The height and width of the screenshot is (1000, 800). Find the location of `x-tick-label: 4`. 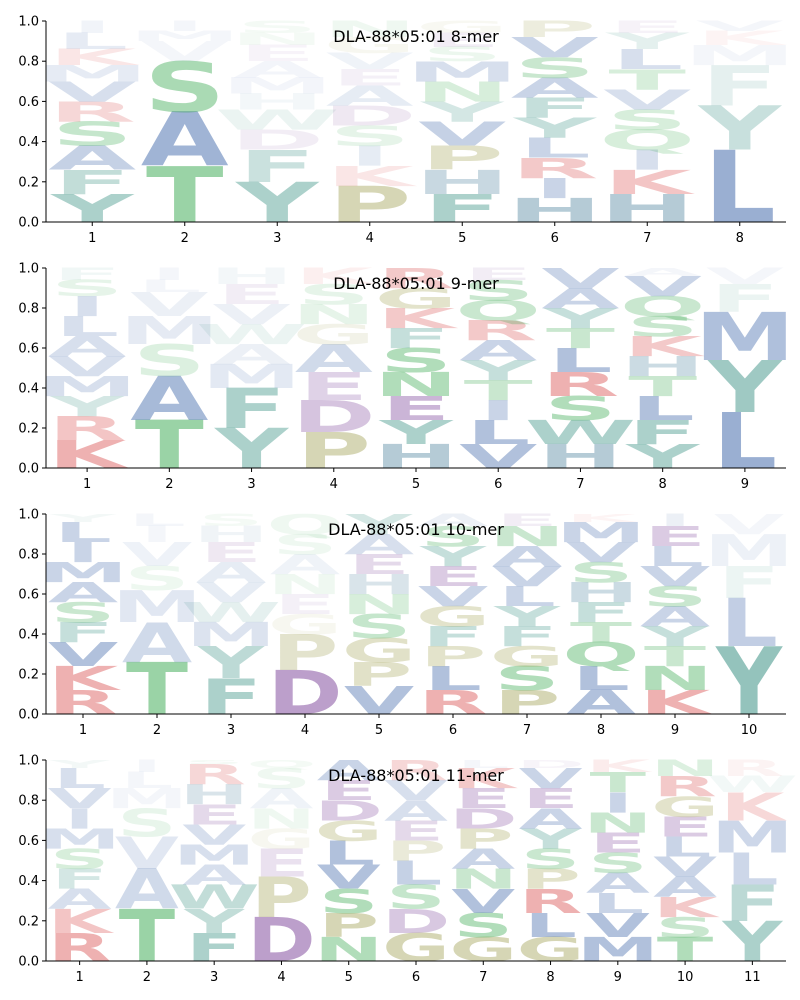

x-tick-label: 4 is located at coordinates (334, 484).